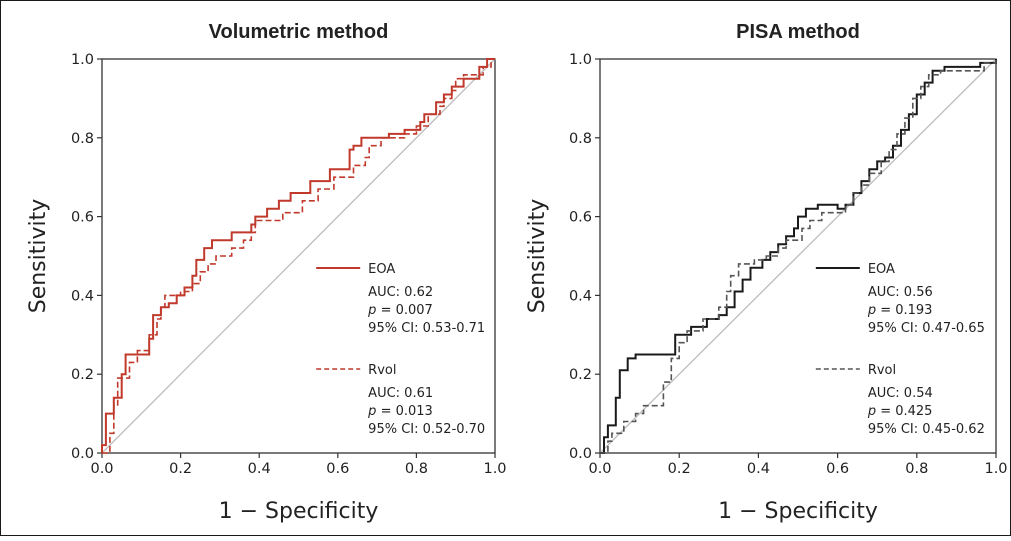  I want to click on panel1-y-tick-label: 0.2, so click(82, 375).